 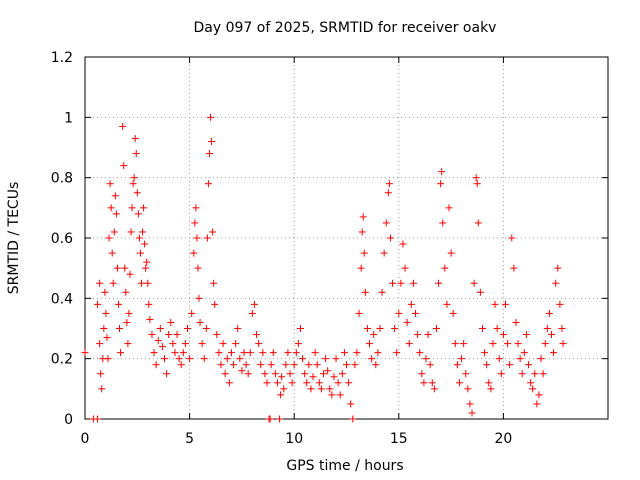 What do you see at coordinates (189, 439) in the screenshot?
I see `x-tick-label: 5` at bounding box center [189, 439].